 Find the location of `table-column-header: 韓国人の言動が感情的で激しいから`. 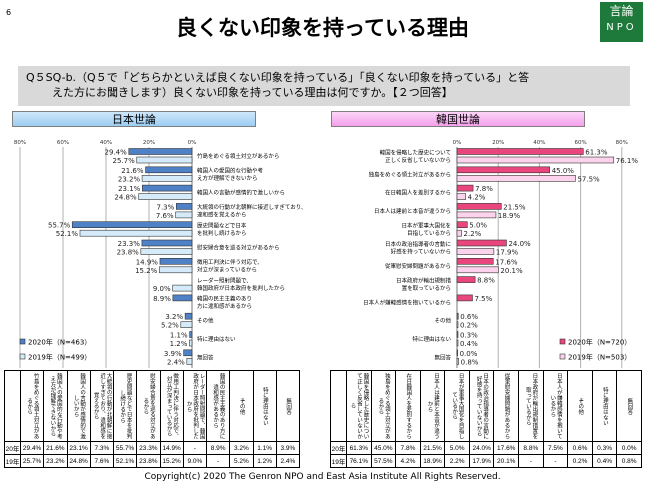

table-column-header: 韓国人の言動が感情的で激しいから is located at coordinates (78, 406).